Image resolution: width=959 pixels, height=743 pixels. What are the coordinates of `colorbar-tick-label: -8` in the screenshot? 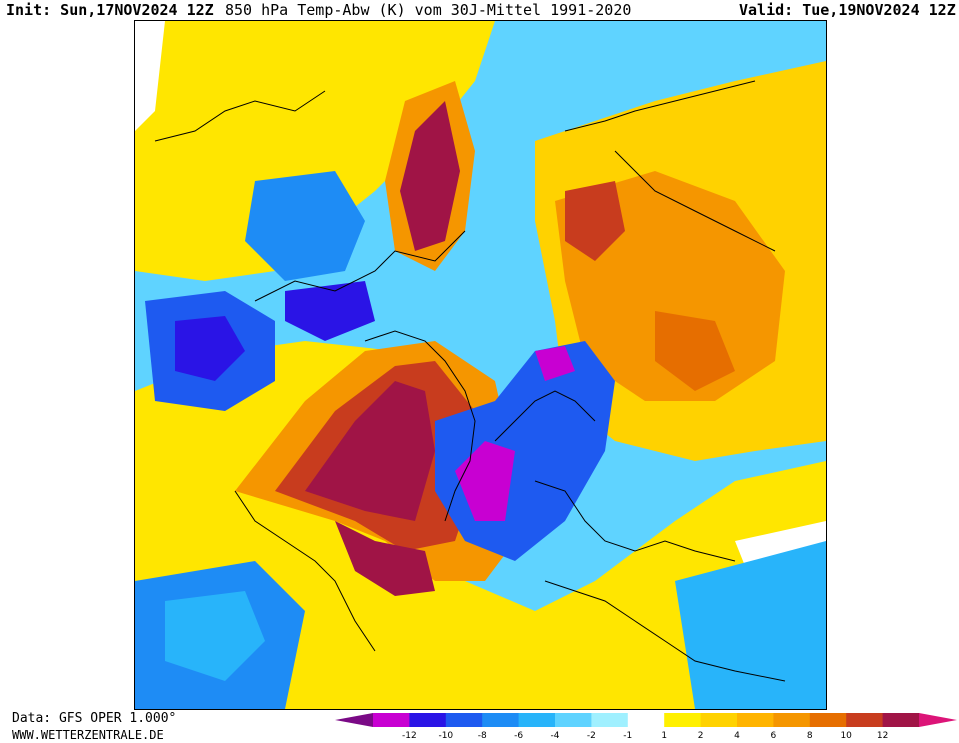 It's located at (482, 736).